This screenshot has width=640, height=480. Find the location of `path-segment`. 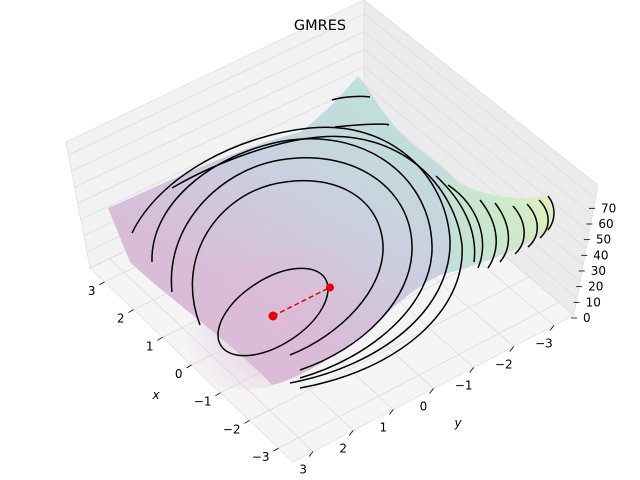

path-segment is located at coordinates (301, 301).